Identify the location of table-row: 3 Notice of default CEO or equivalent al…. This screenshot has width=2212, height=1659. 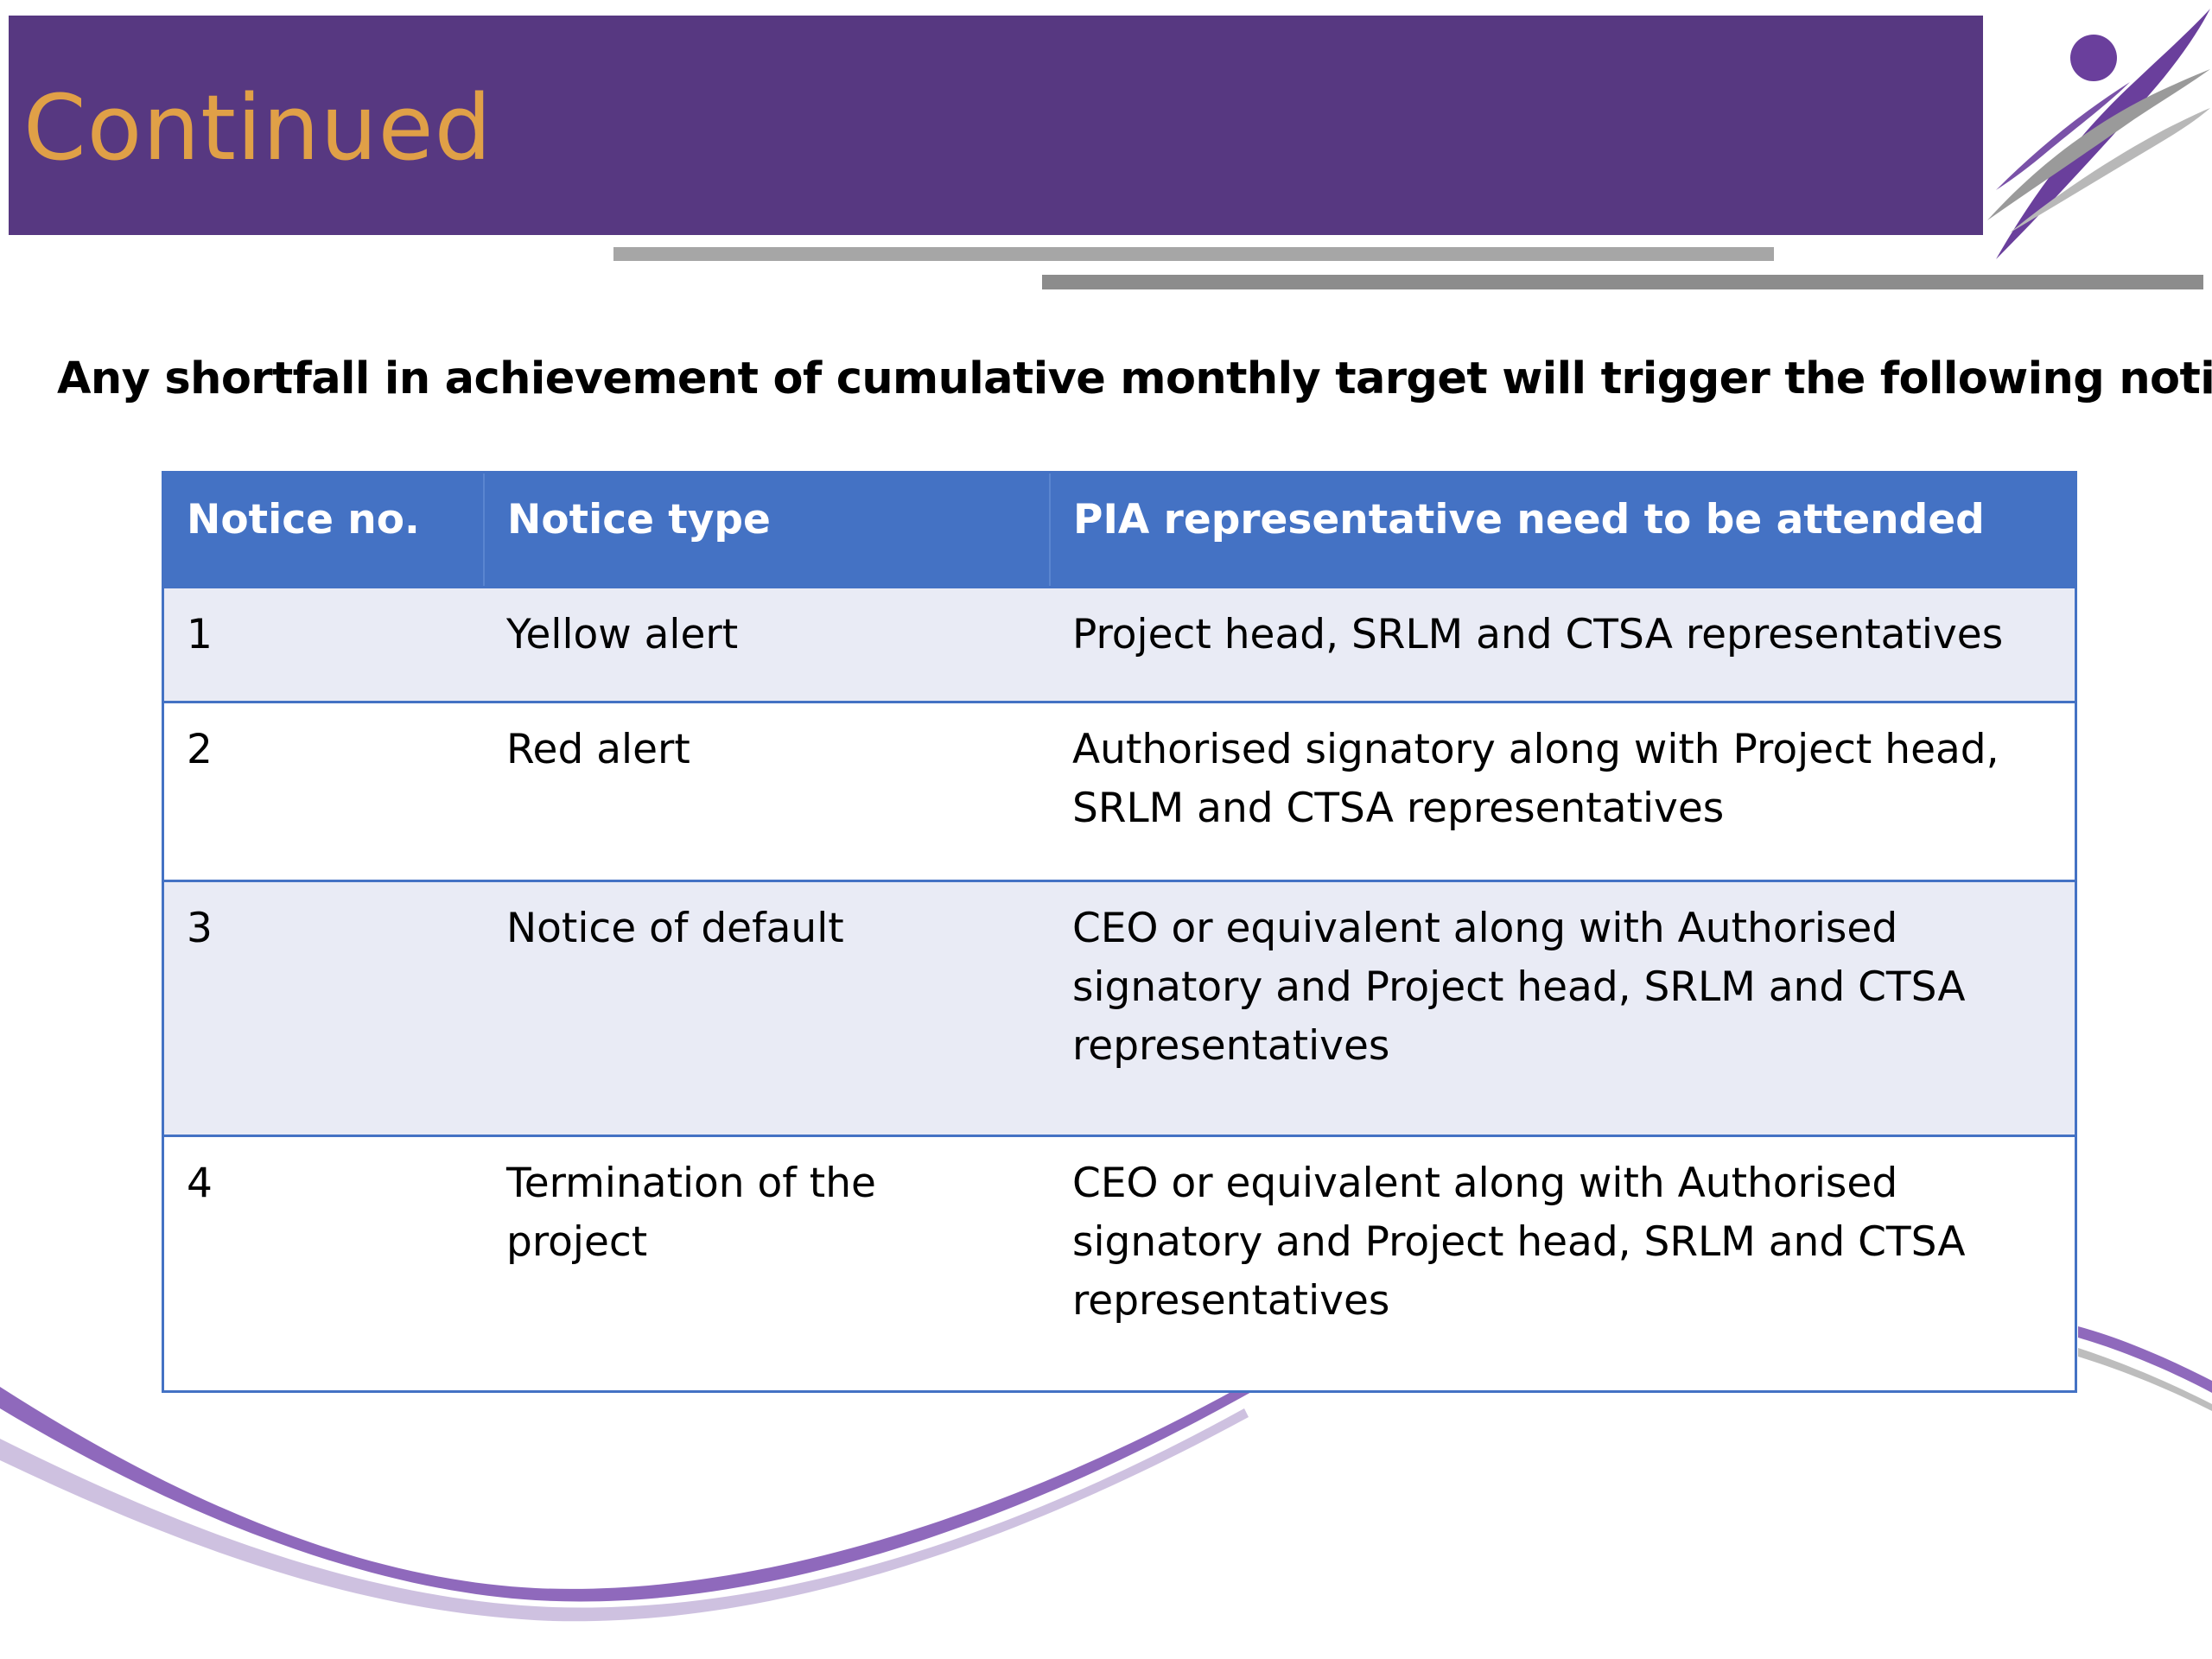
(1119, 1007).